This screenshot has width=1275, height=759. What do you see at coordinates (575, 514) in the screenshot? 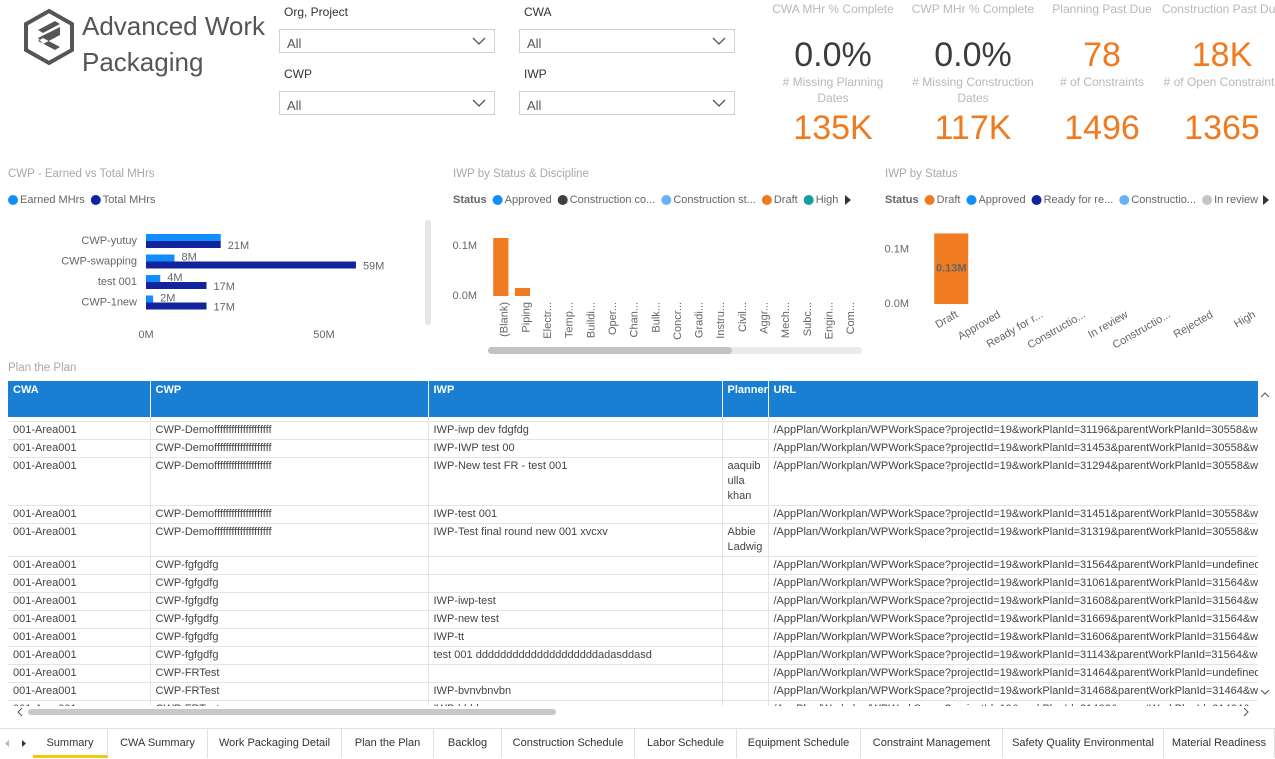
I see `cell: IWP-test 001` at bounding box center [575, 514].